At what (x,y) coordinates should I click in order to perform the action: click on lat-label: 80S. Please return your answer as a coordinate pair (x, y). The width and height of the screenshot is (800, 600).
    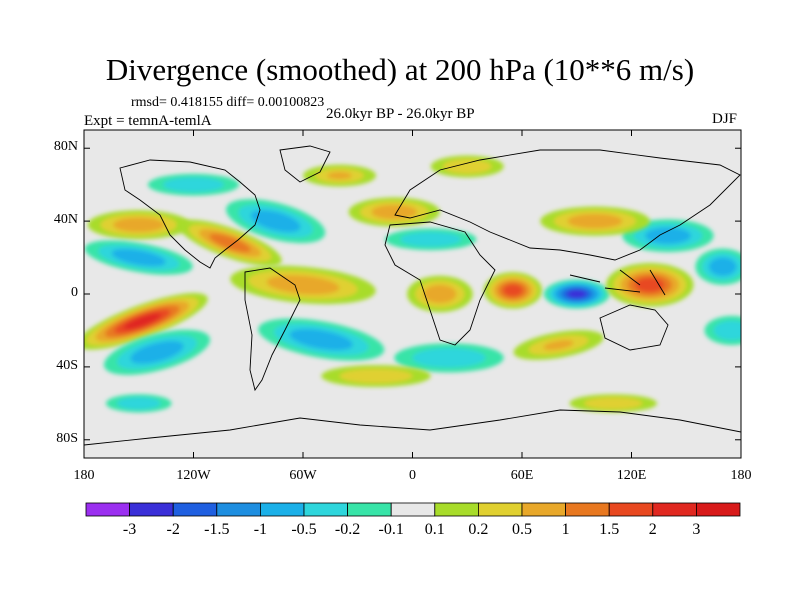
    Looking at the image, I should click on (67, 438).